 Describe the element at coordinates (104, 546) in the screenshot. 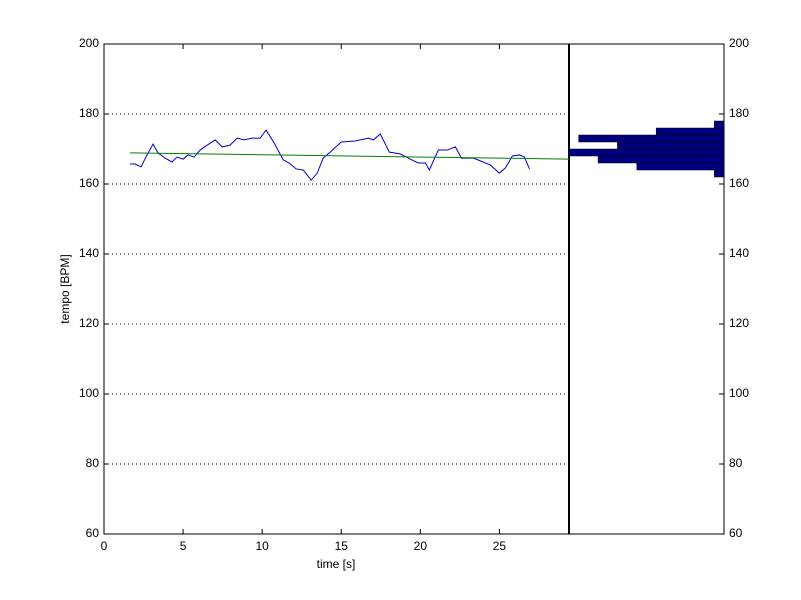

I see `x-tick-label: 0` at that location.